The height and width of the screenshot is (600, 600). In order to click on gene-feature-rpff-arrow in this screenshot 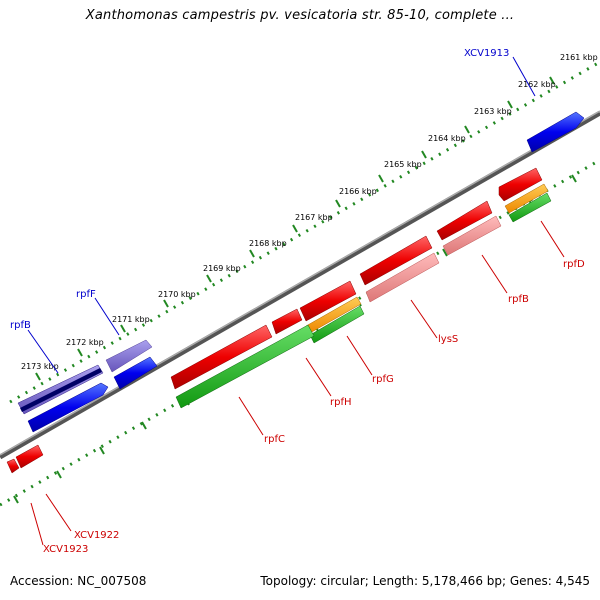, I will do `click(135, 373)`.